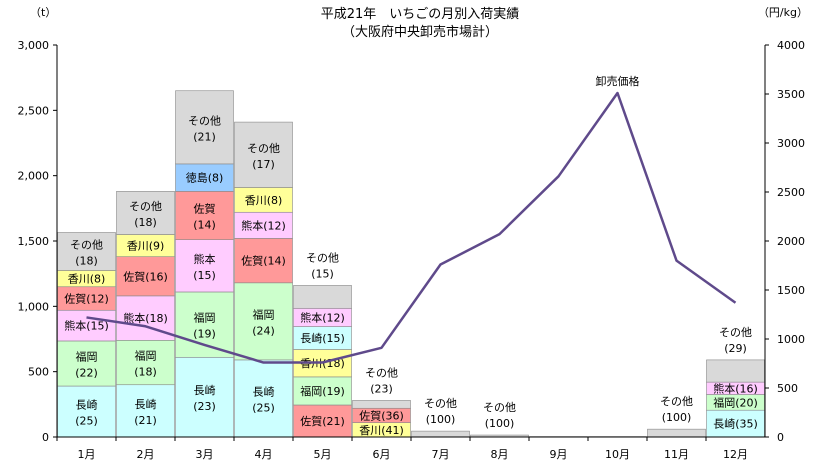  Describe the element at coordinates (676, 454) in the screenshot. I see `x-tick-label: 11月` at that location.